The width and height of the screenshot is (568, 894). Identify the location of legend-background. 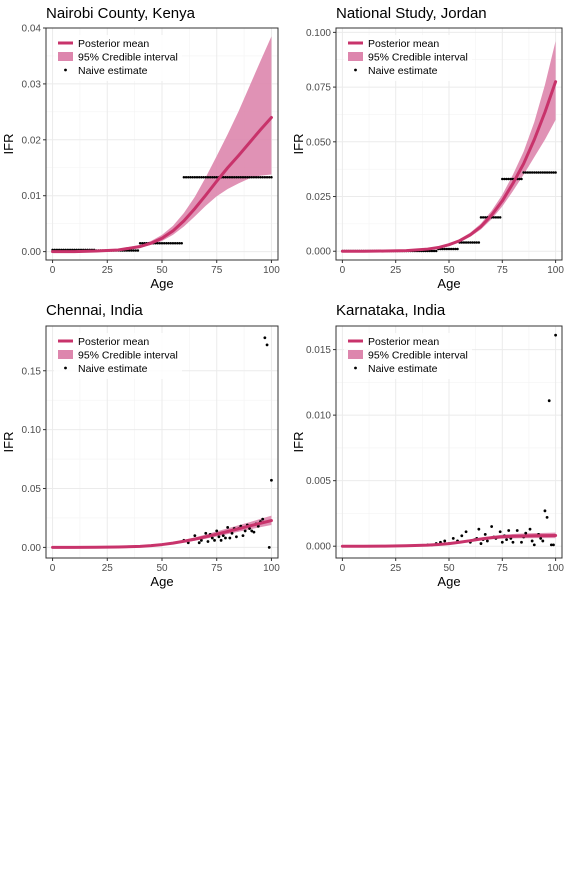
(408, 58).